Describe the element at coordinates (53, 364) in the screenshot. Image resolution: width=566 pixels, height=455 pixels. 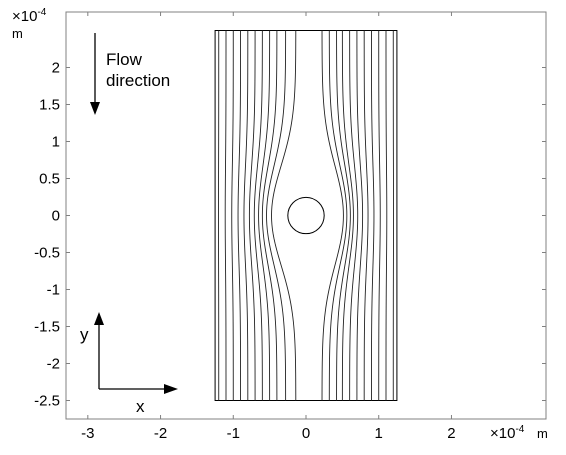
I see `y-tick-label: -2` at that location.